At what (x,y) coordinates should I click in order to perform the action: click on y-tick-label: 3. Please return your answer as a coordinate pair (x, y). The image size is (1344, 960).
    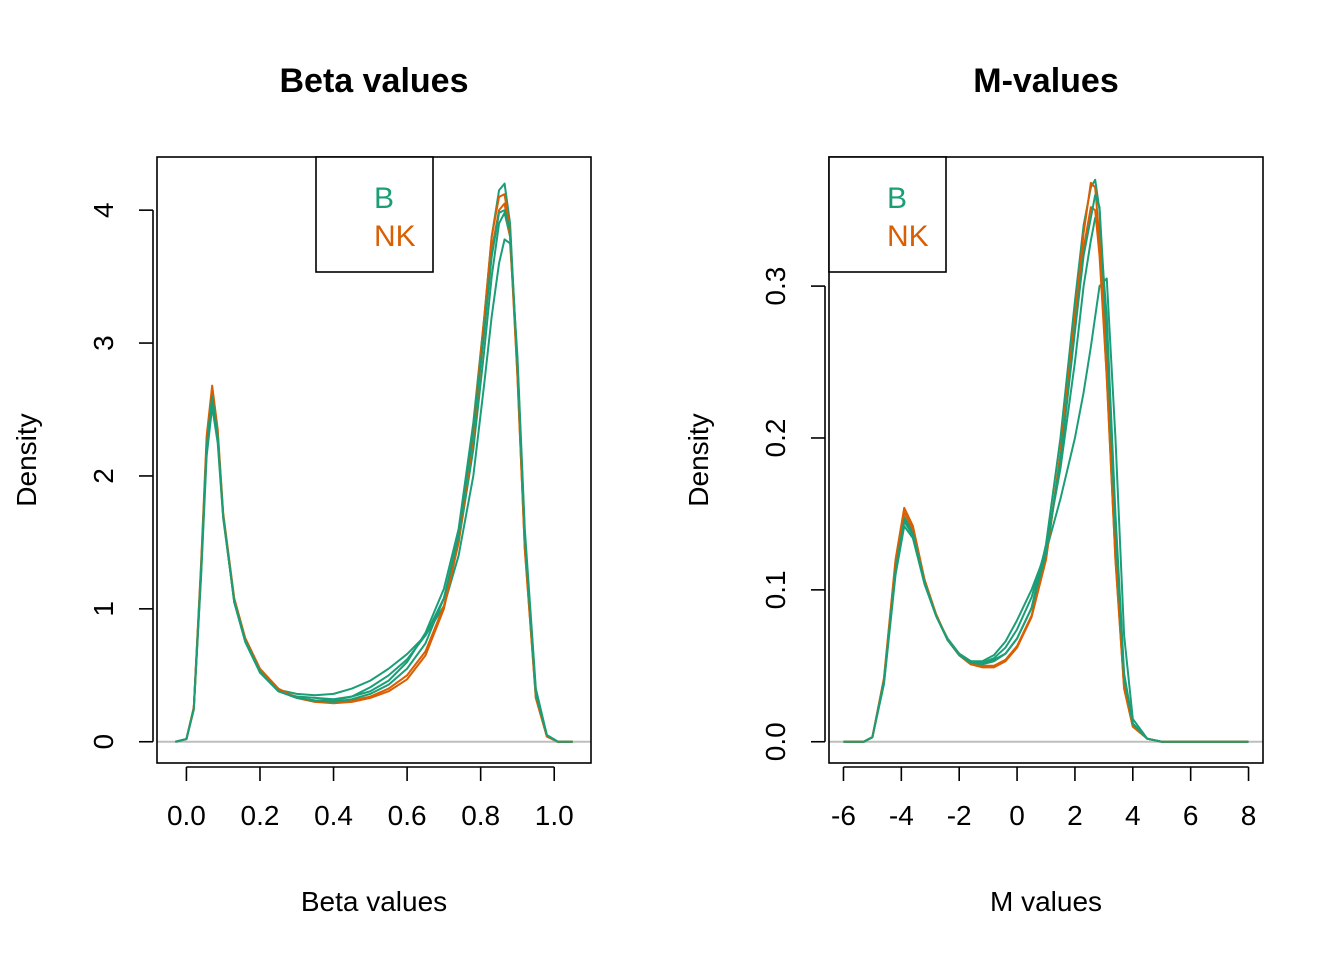
    Looking at the image, I should click on (103, 343).